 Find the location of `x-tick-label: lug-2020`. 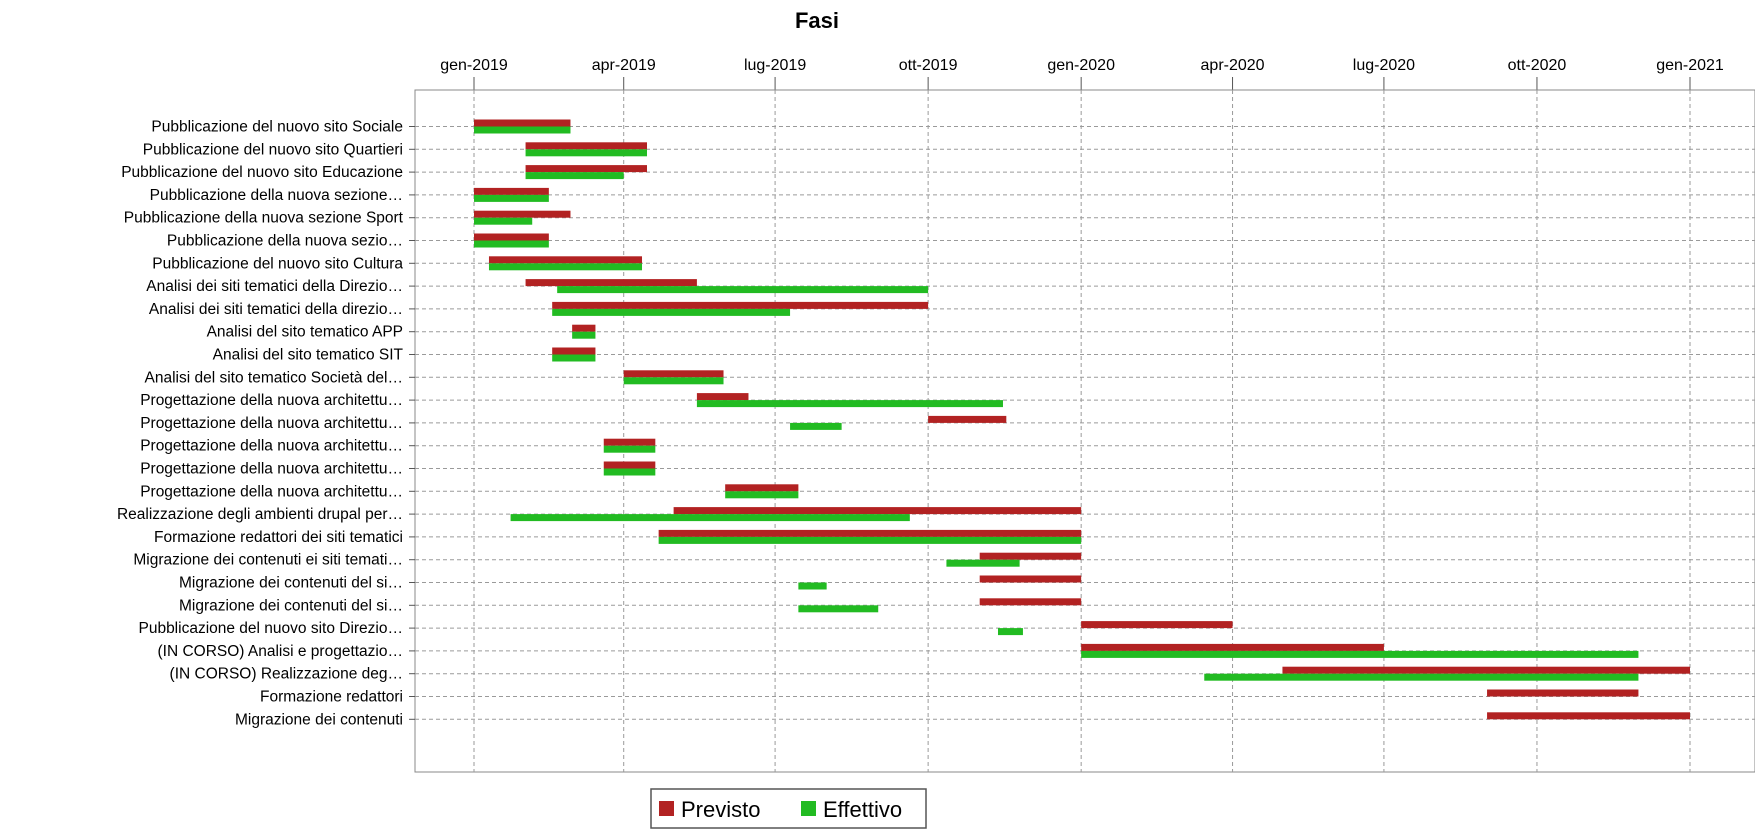

x-tick-label: lug-2020 is located at coordinates (1384, 65).